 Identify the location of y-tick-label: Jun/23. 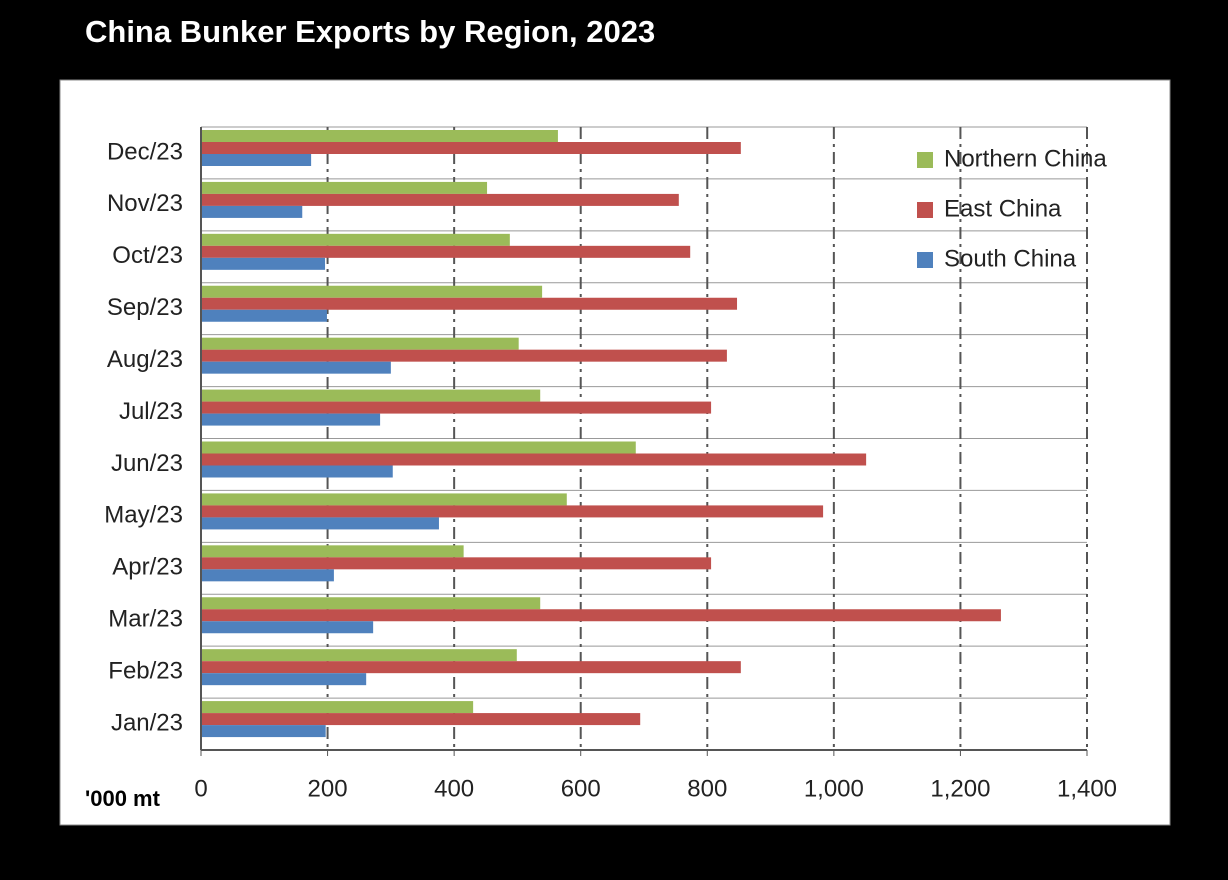
(147, 463).